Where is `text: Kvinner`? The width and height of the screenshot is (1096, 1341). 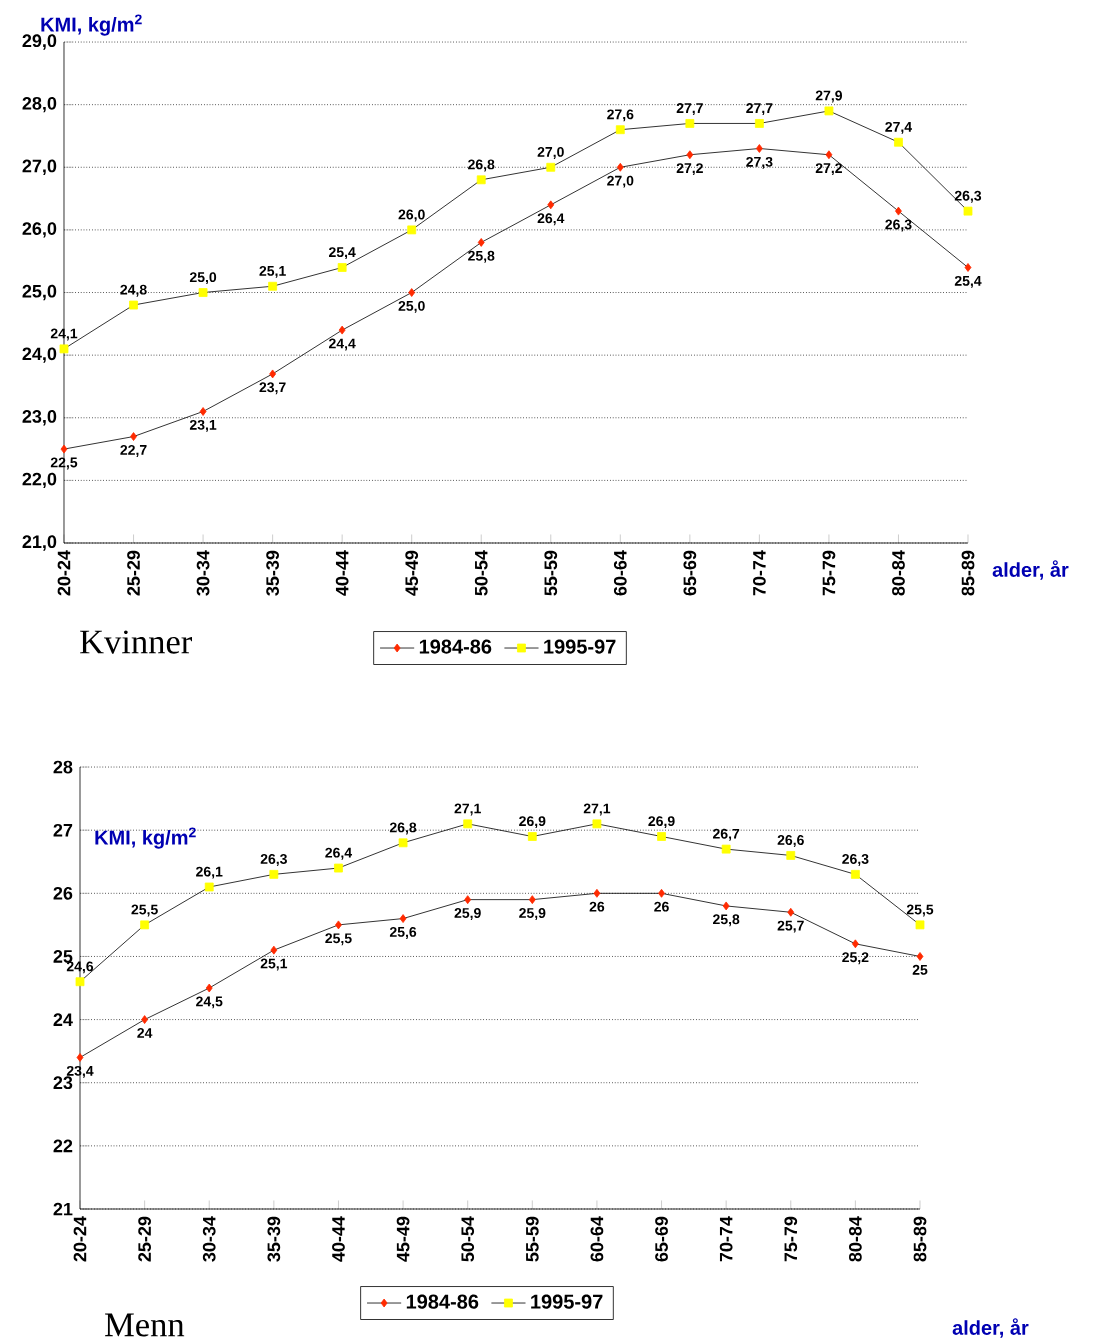
text: Kvinner is located at coordinates (136, 642).